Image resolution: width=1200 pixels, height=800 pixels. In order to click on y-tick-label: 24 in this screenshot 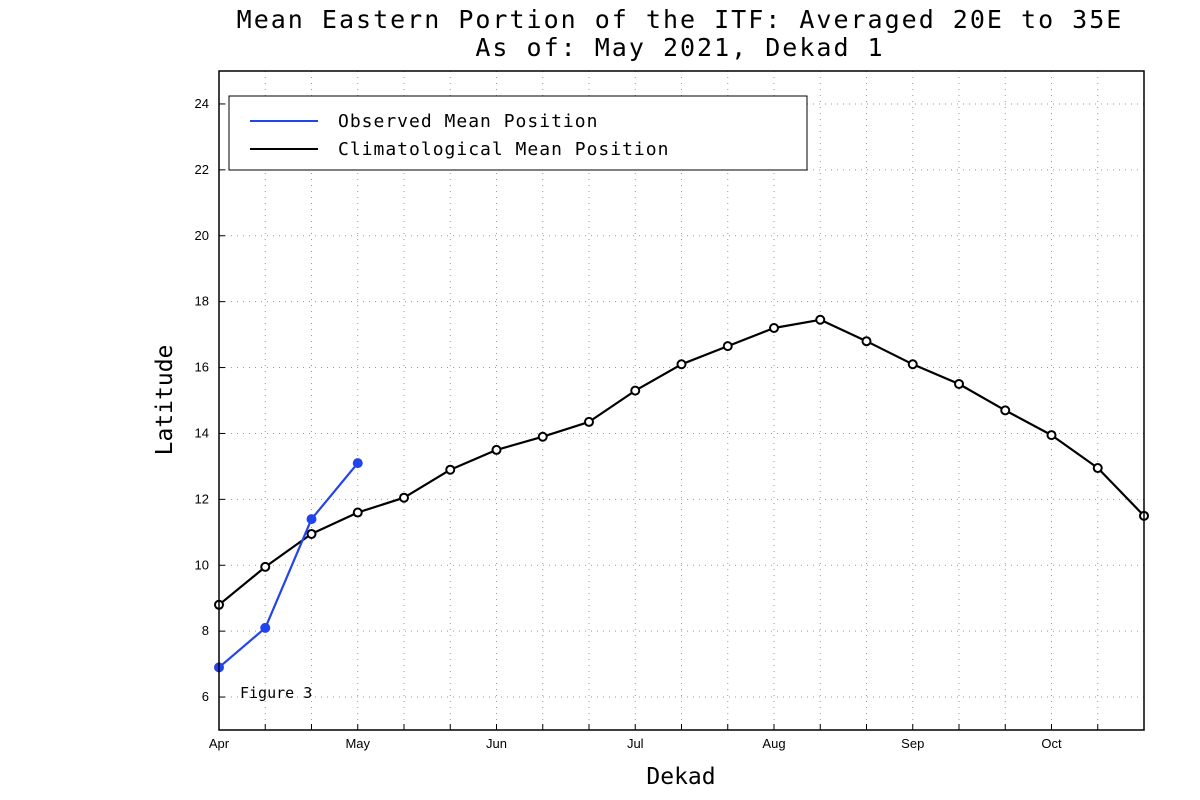, I will do `click(202, 103)`.